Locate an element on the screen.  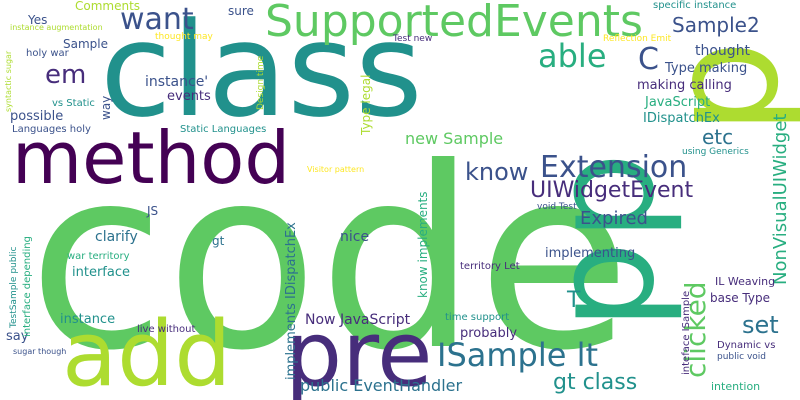
word-js: JS is located at coordinates (153, 211).